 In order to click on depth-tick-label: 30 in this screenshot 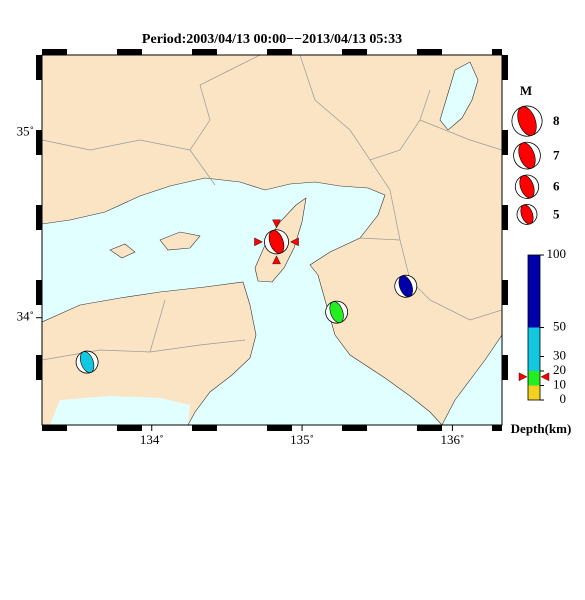, I will do `click(559, 354)`.